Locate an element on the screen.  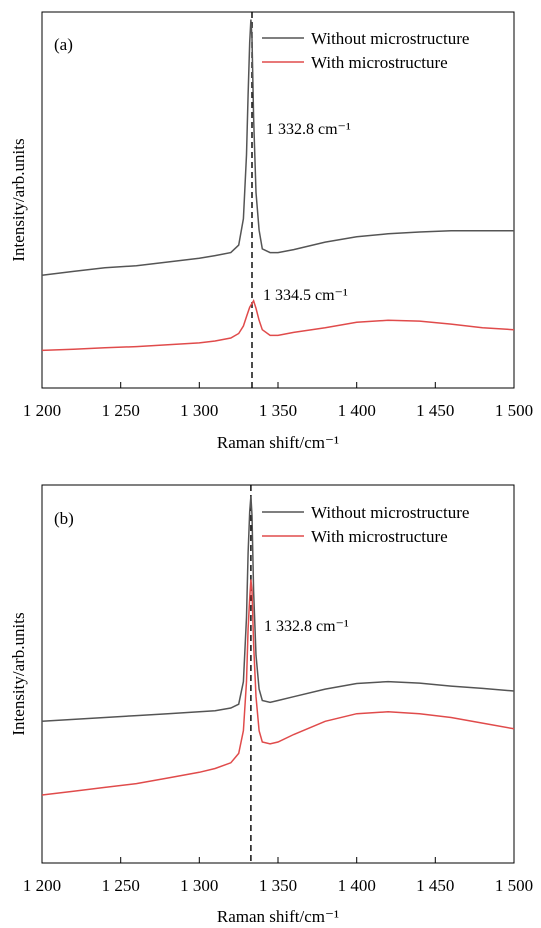
panel-a-annotation-peak-without: 1 332.8 cm⁻¹ is located at coordinates (308, 129).